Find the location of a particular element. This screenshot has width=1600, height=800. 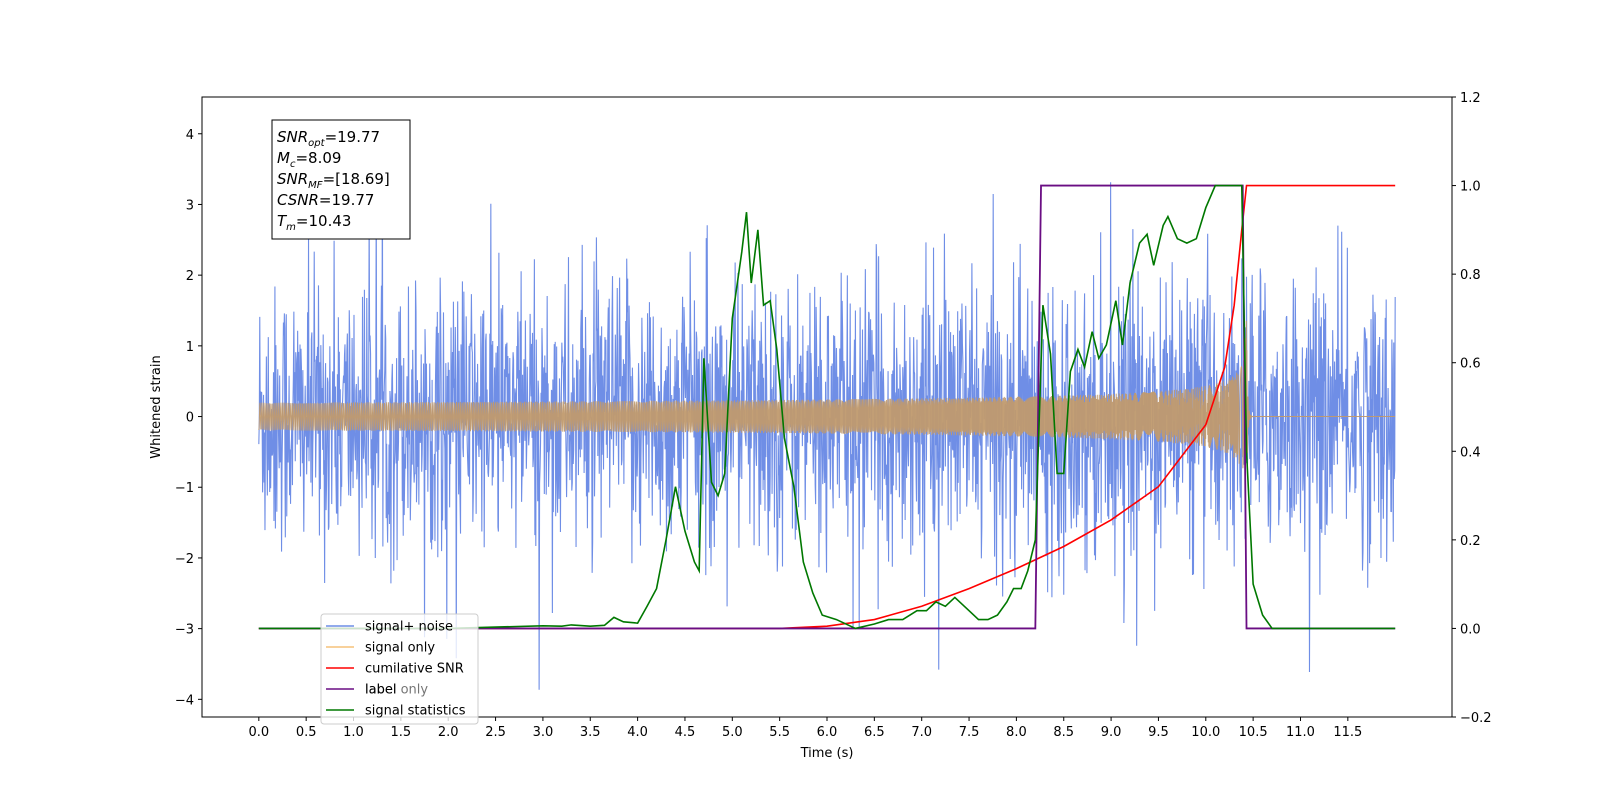

legend-frame is located at coordinates (399, 669).